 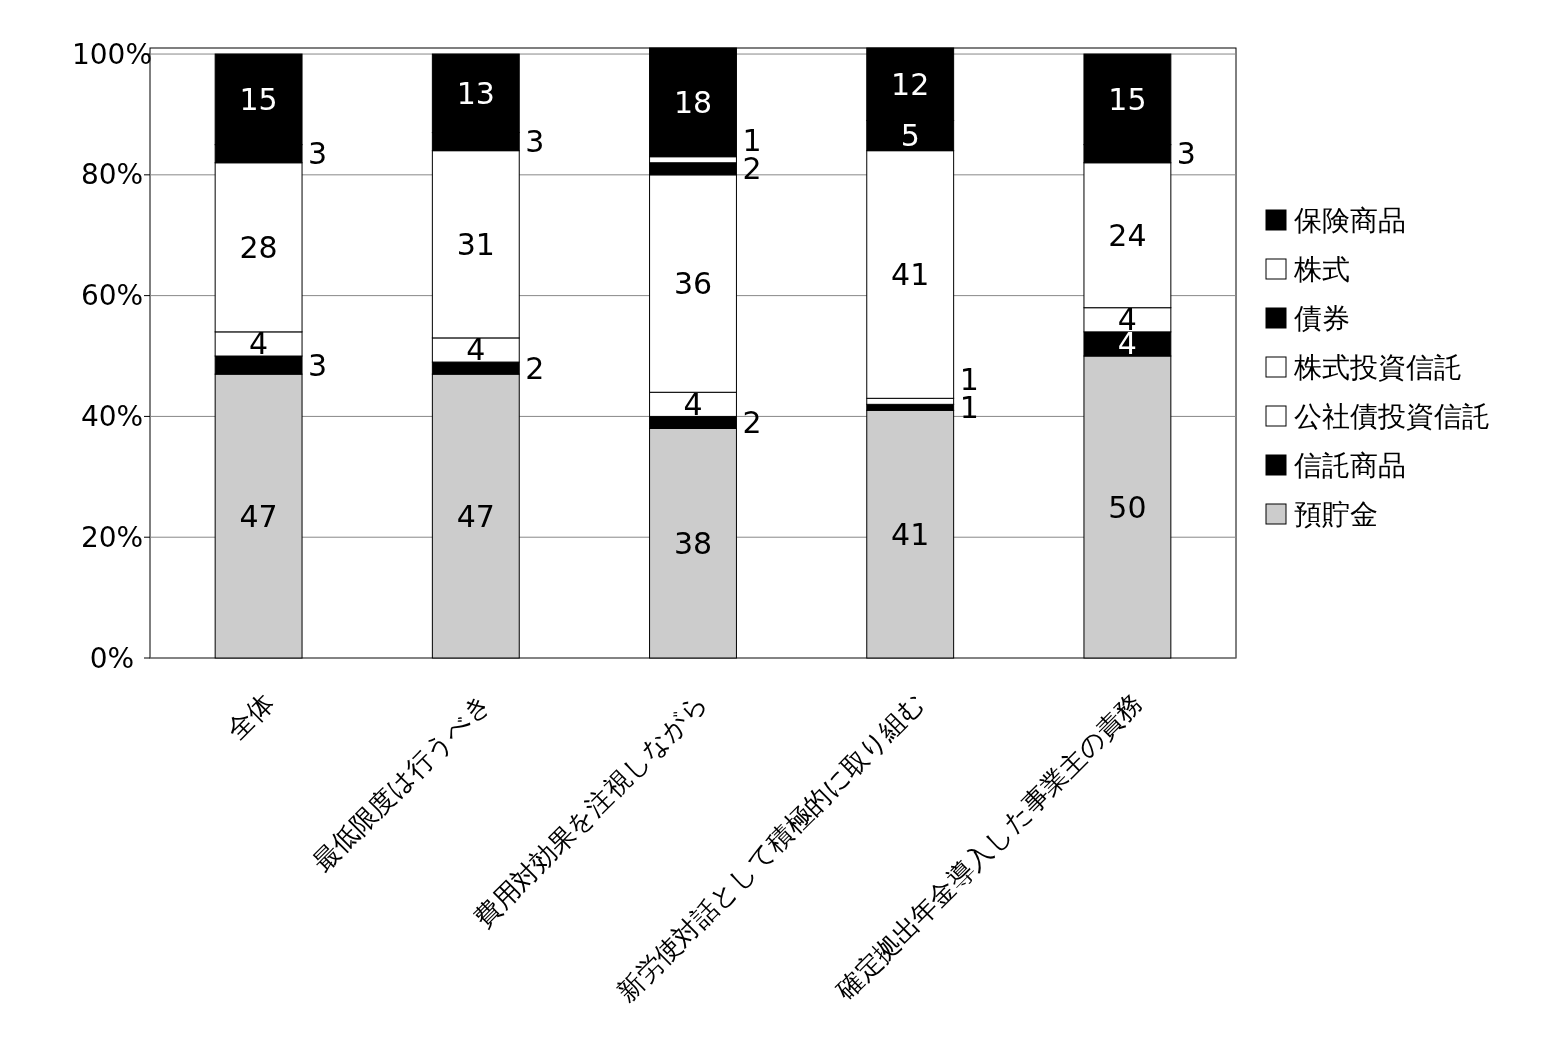 I want to click on data-label: 24, so click(x=1127, y=235).